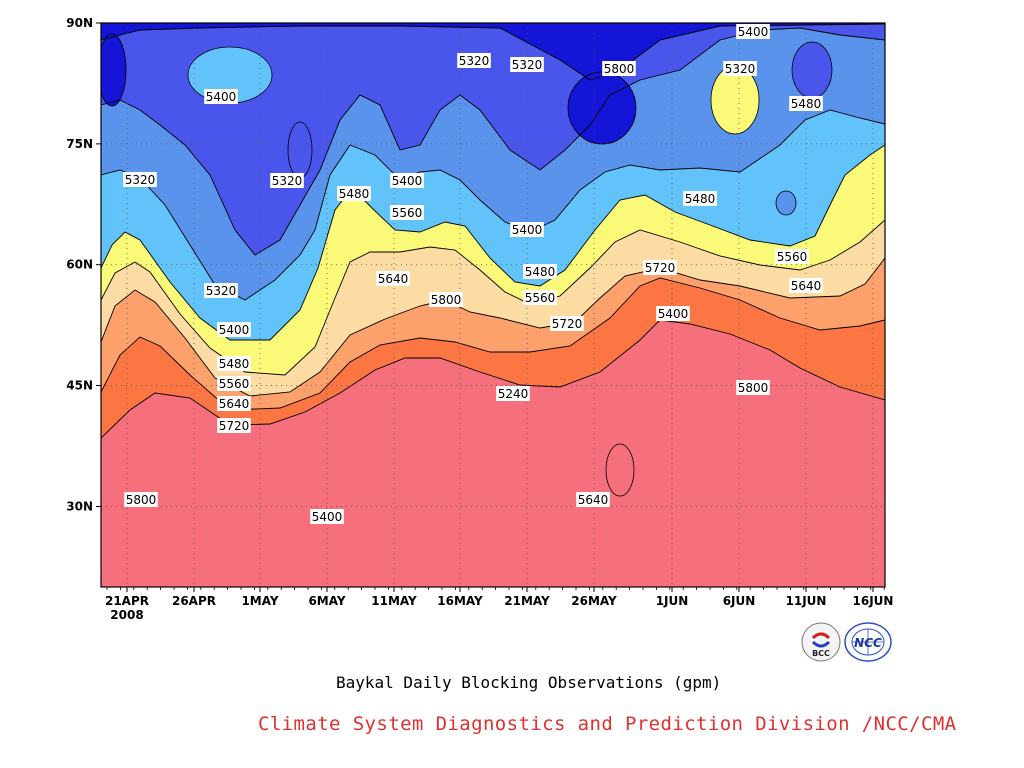 This screenshot has width=1024, height=768. I want to click on contour-label-2: 5400, so click(234, 330).